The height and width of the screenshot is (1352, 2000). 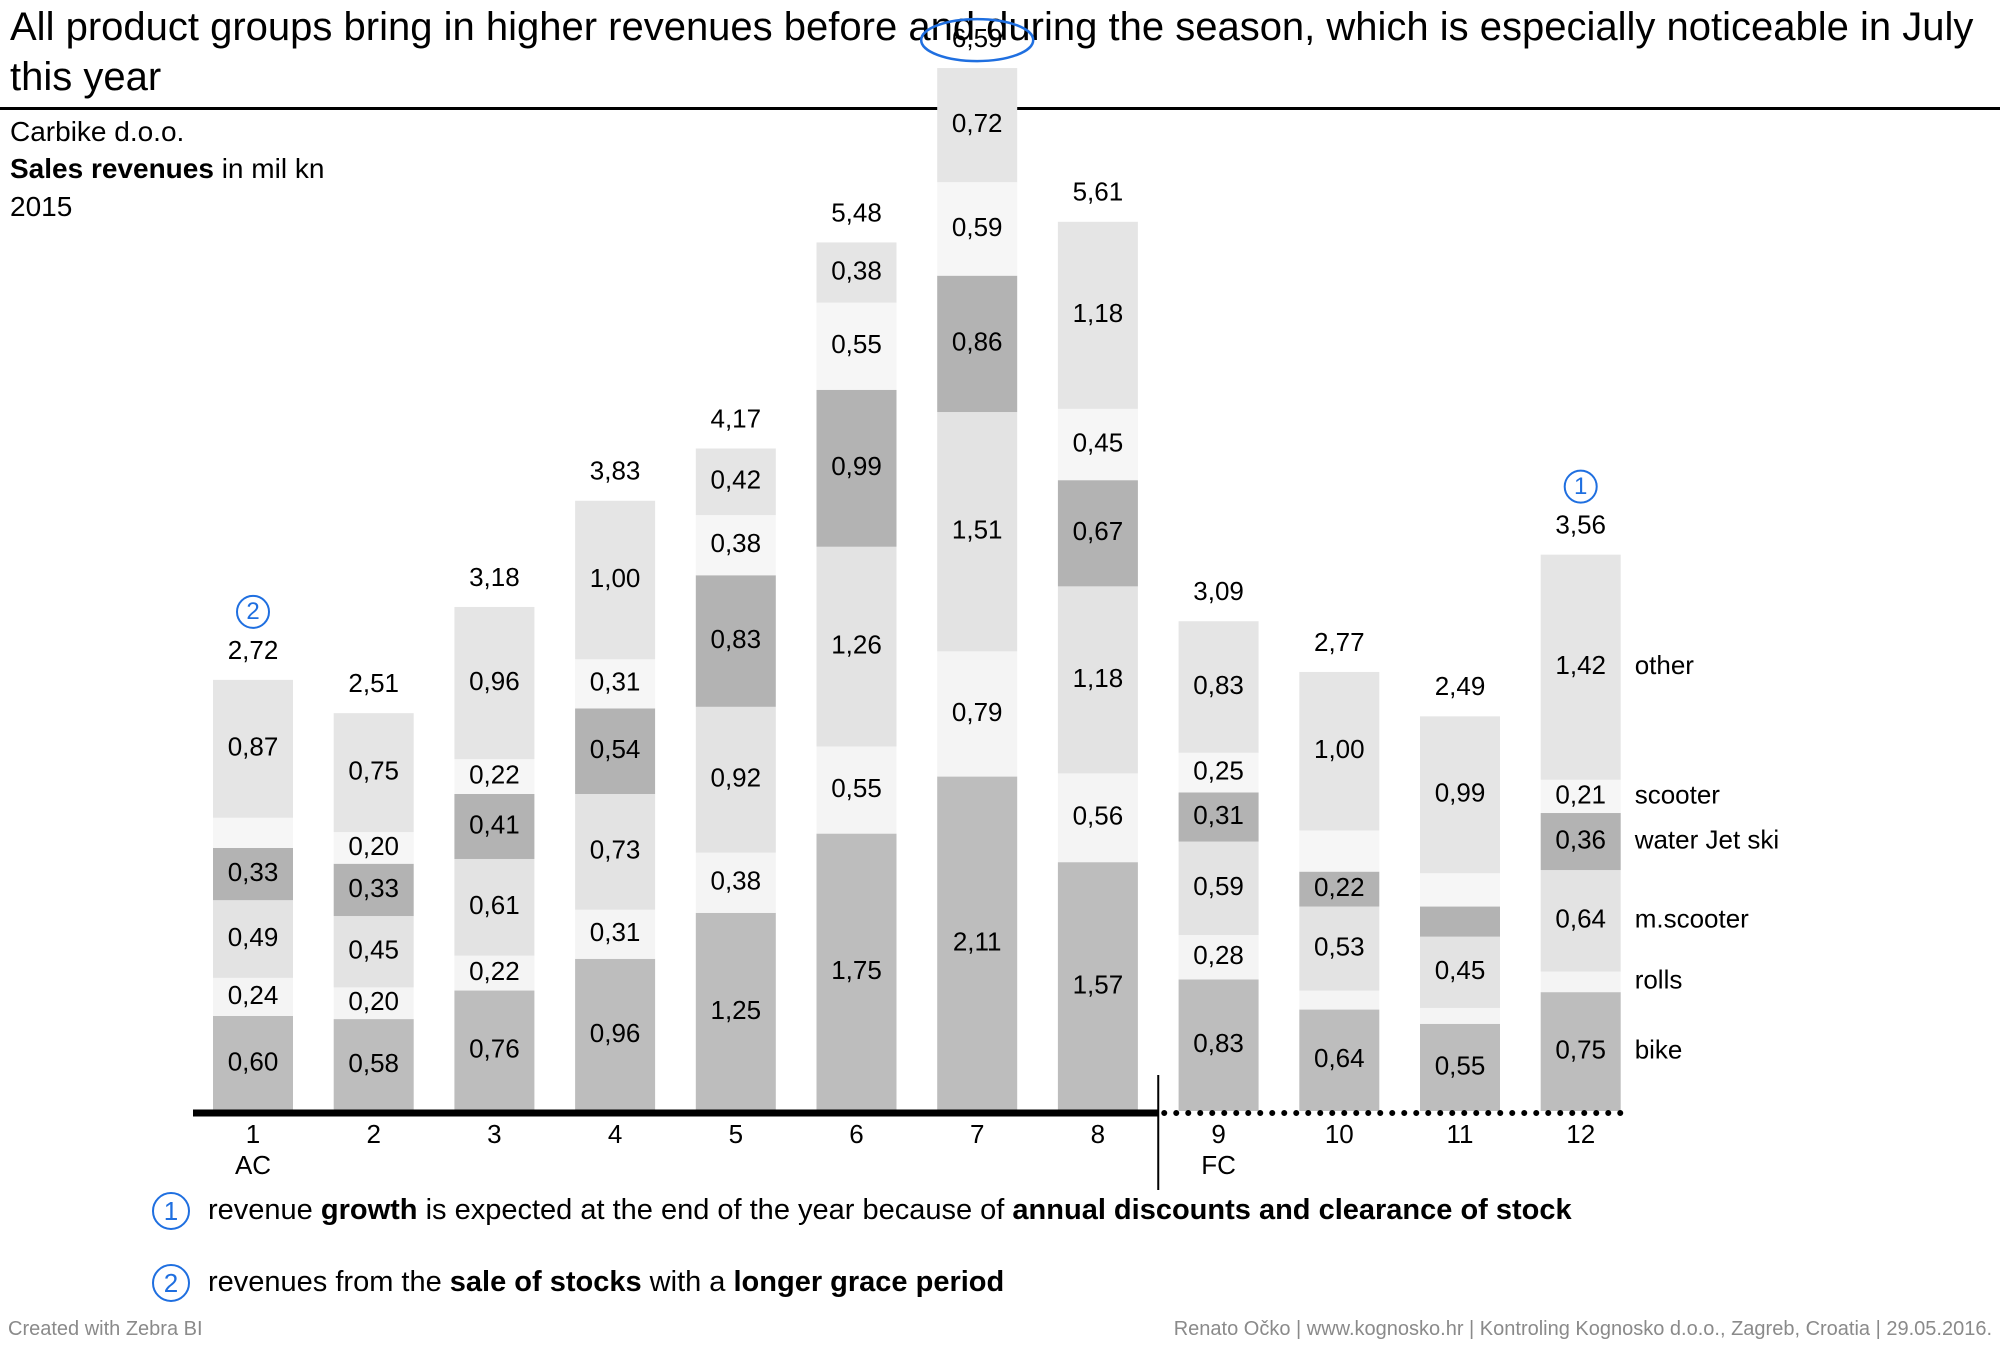 I want to click on value-label-8-other: 1,18, so click(x=1098, y=313).